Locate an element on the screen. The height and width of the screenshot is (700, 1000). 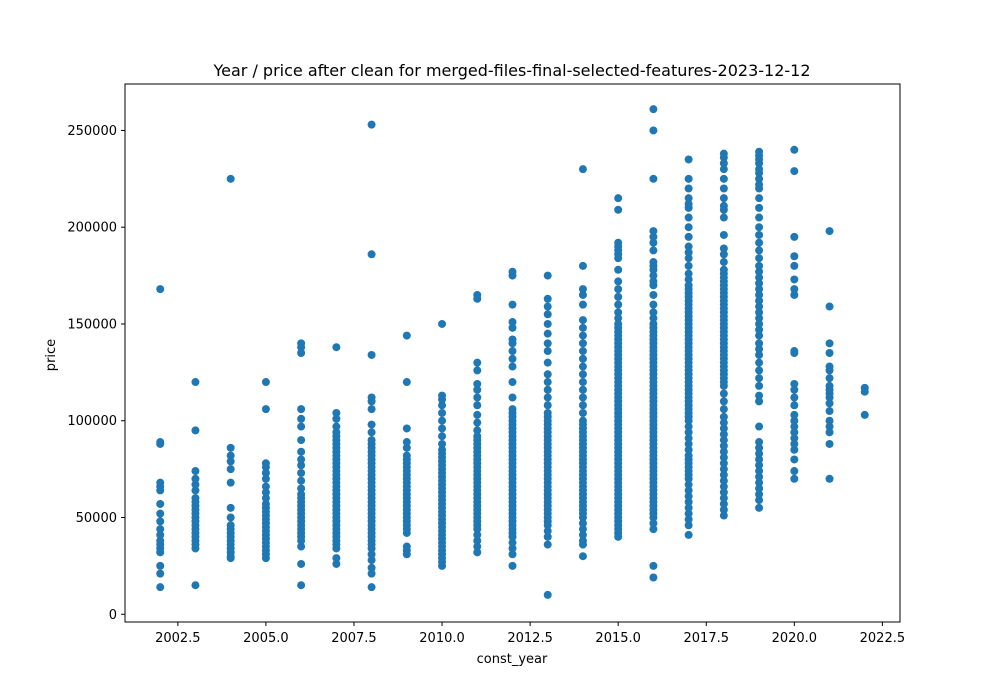
x-tick-label: 2007.5 is located at coordinates (354, 638).